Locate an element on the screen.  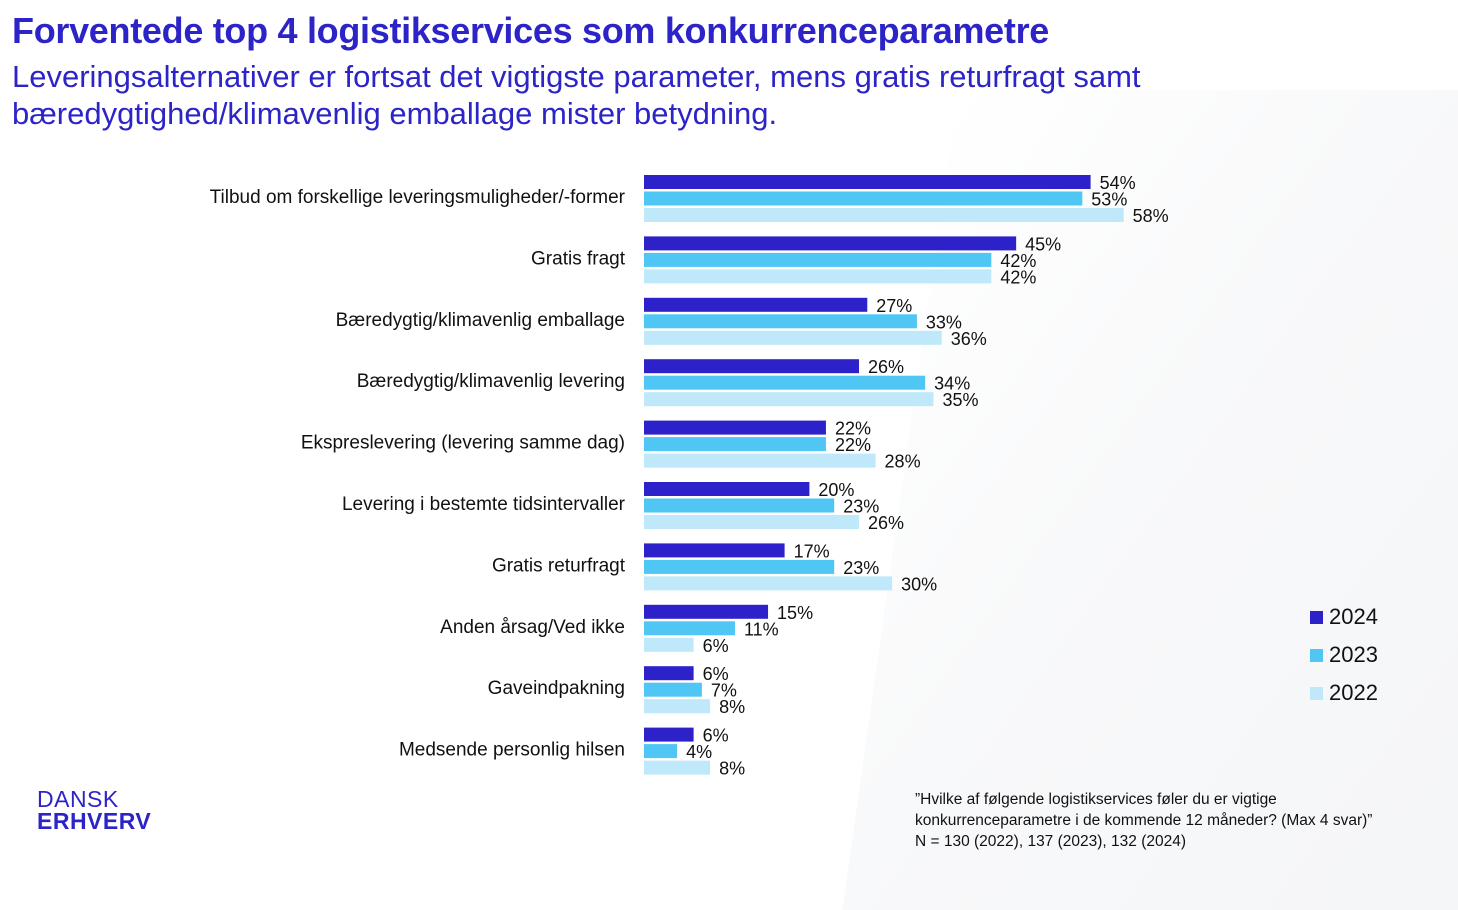
legend-label-2023: 2023 is located at coordinates (1353, 654).